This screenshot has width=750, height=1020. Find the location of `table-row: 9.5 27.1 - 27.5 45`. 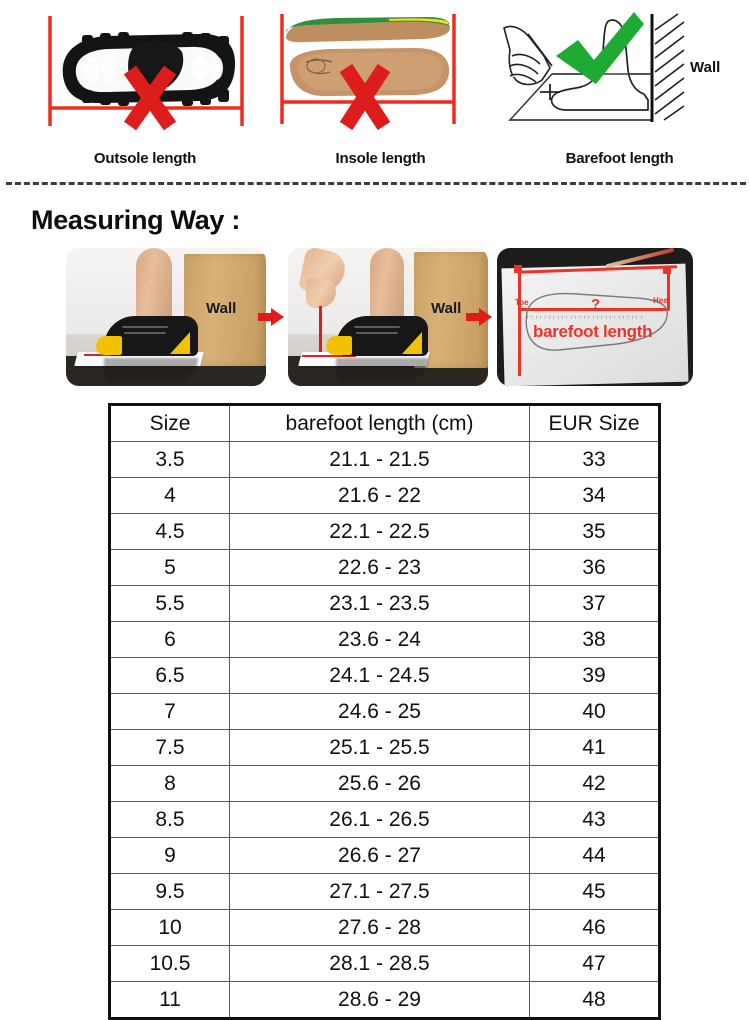

table-row: 9.5 27.1 - 27.5 45 is located at coordinates (384, 891).